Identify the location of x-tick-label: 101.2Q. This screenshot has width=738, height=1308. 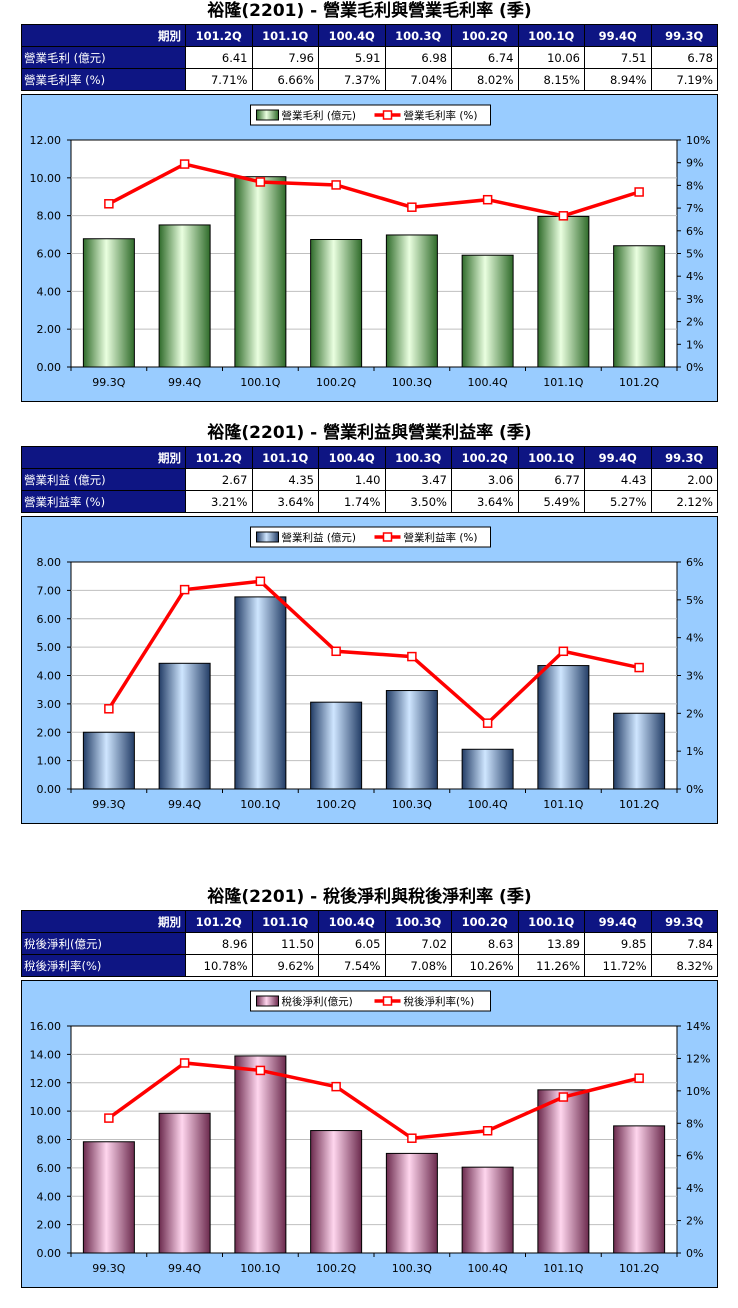
(639, 804).